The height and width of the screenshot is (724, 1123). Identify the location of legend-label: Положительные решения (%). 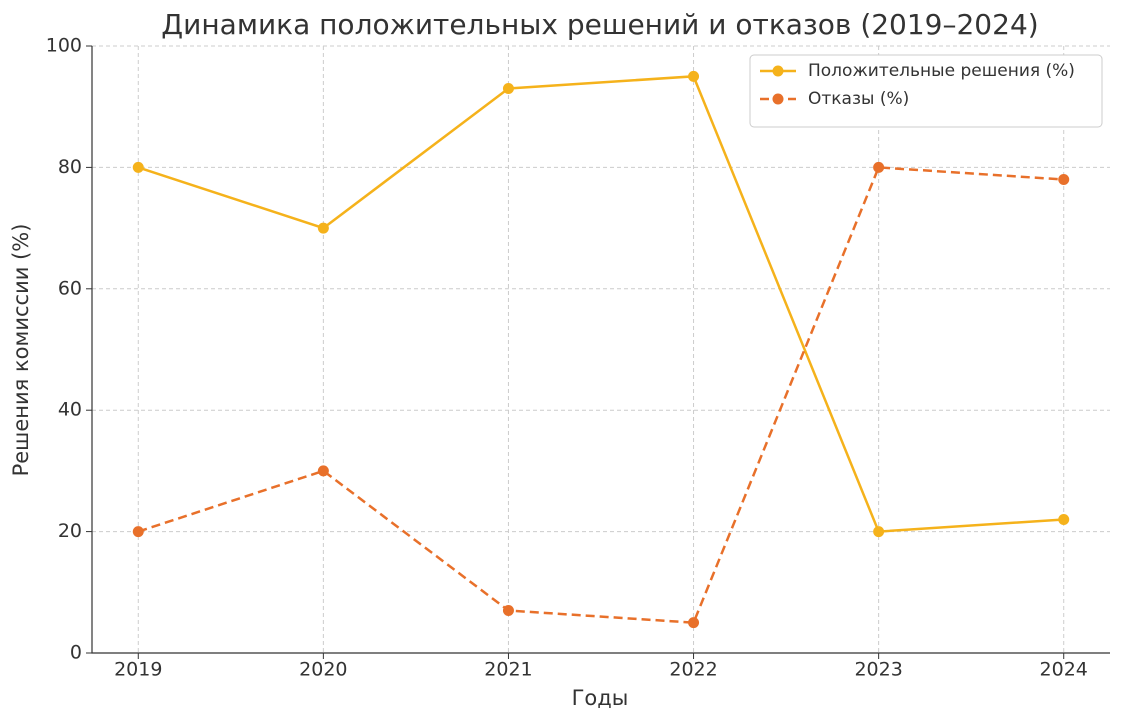
(941, 71).